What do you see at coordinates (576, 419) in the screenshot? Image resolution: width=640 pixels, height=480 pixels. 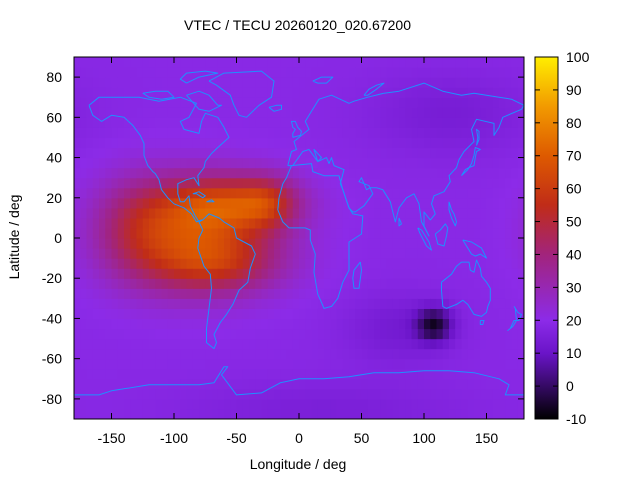 I see `colorbar-tick-label: -10` at bounding box center [576, 419].